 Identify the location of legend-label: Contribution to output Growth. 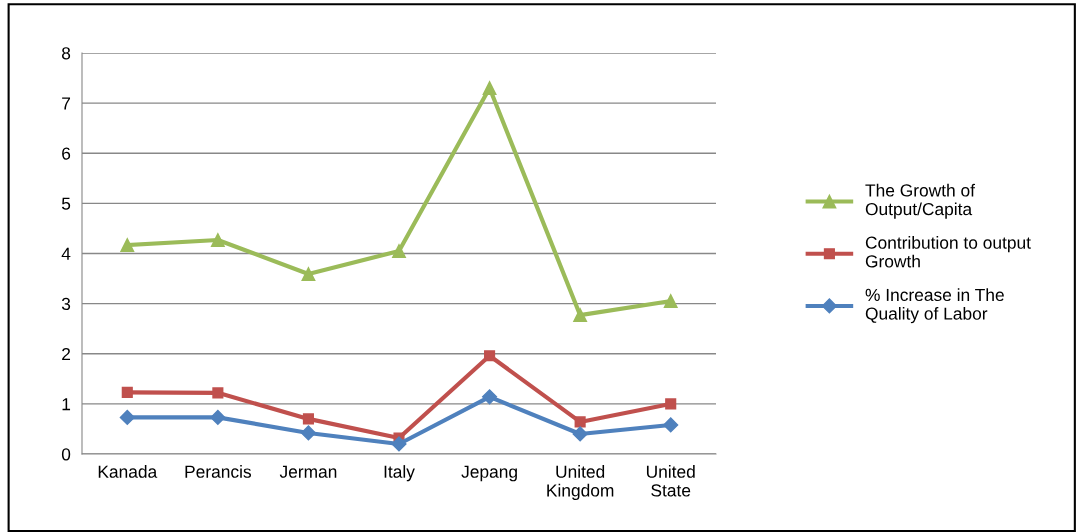
(948, 252).